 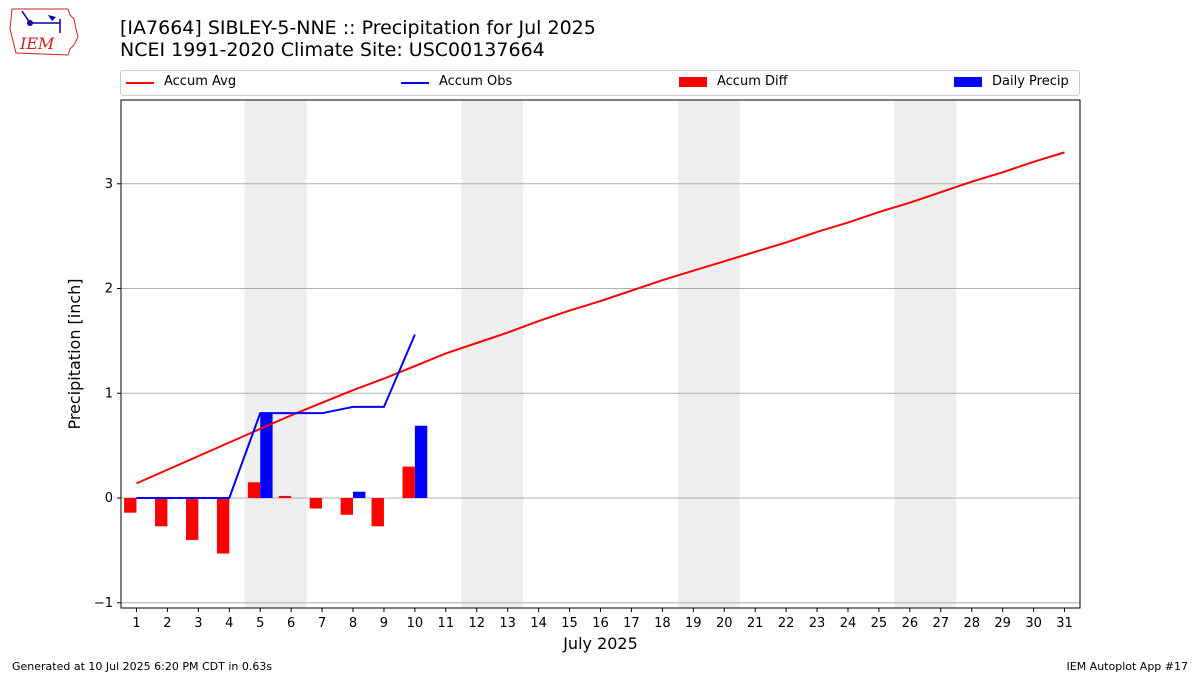 What do you see at coordinates (693, 623) in the screenshot?
I see `x-tick-label: 19` at bounding box center [693, 623].